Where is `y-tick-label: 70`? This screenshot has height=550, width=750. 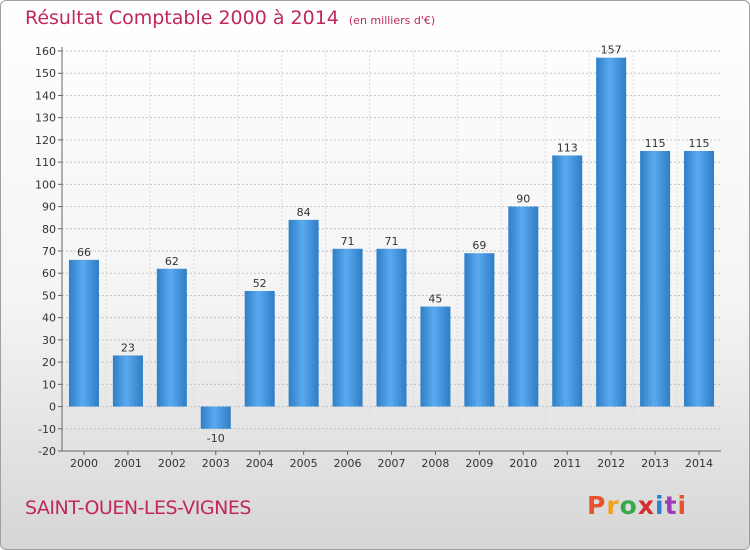
y-tick-label: 70 is located at coordinates (49, 251).